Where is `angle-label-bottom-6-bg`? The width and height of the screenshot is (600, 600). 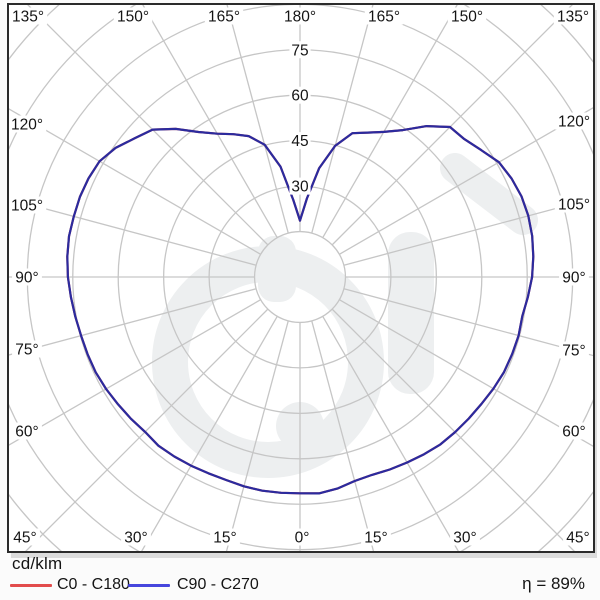
angle-label-bottom-6-bg is located at coordinates (578, 537).